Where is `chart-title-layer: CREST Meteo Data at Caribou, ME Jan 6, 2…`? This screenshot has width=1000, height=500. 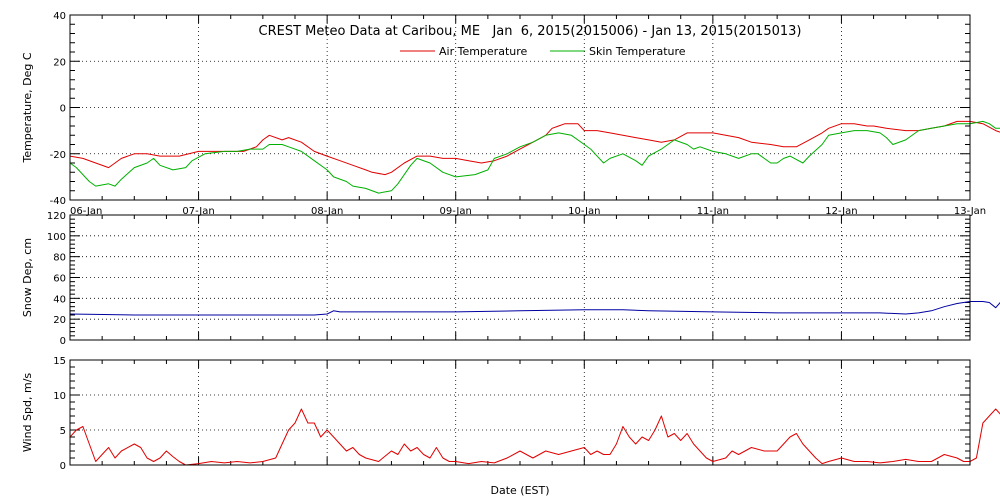
chart-title-layer: CREST Meteo Data at Caribou, ME Jan 6, 2… is located at coordinates (530, 41).